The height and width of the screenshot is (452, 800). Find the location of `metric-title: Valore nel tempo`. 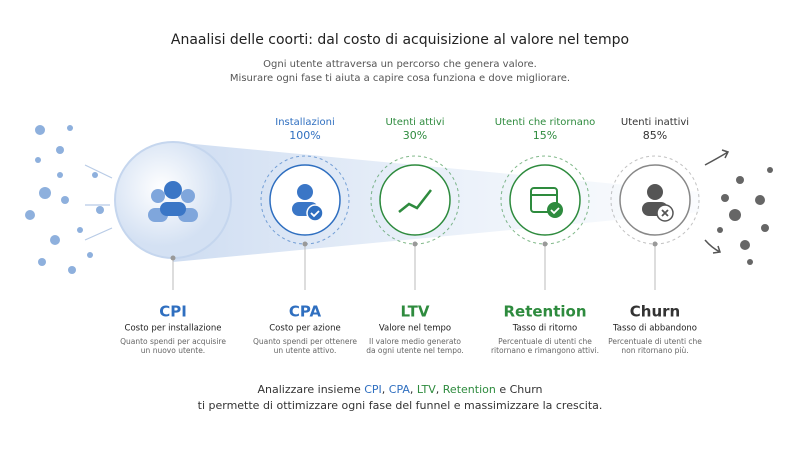

metric-title: Valore nel tempo is located at coordinates (415, 329).